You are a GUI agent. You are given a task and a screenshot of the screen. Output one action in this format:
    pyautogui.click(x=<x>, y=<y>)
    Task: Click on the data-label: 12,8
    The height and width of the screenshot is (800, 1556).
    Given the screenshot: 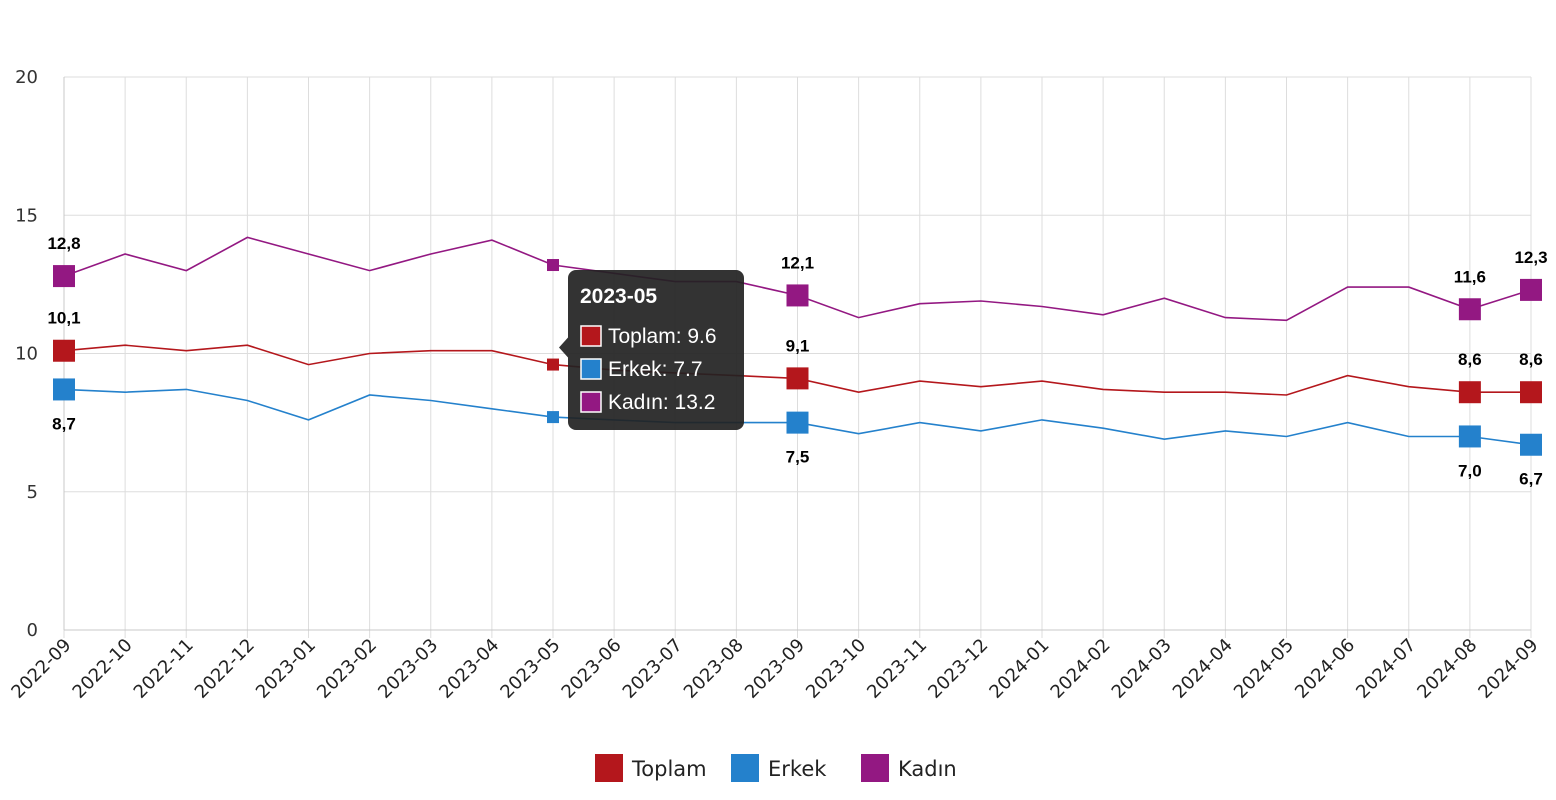 What is the action you would take?
    pyautogui.click(x=63, y=243)
    